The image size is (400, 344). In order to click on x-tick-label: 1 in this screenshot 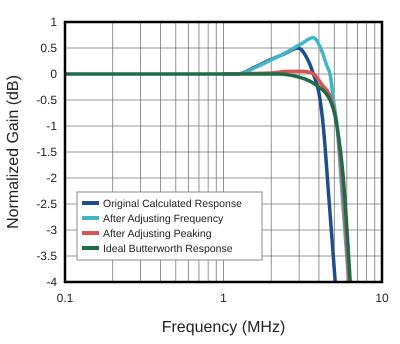, I will do `click(224, 298)`.